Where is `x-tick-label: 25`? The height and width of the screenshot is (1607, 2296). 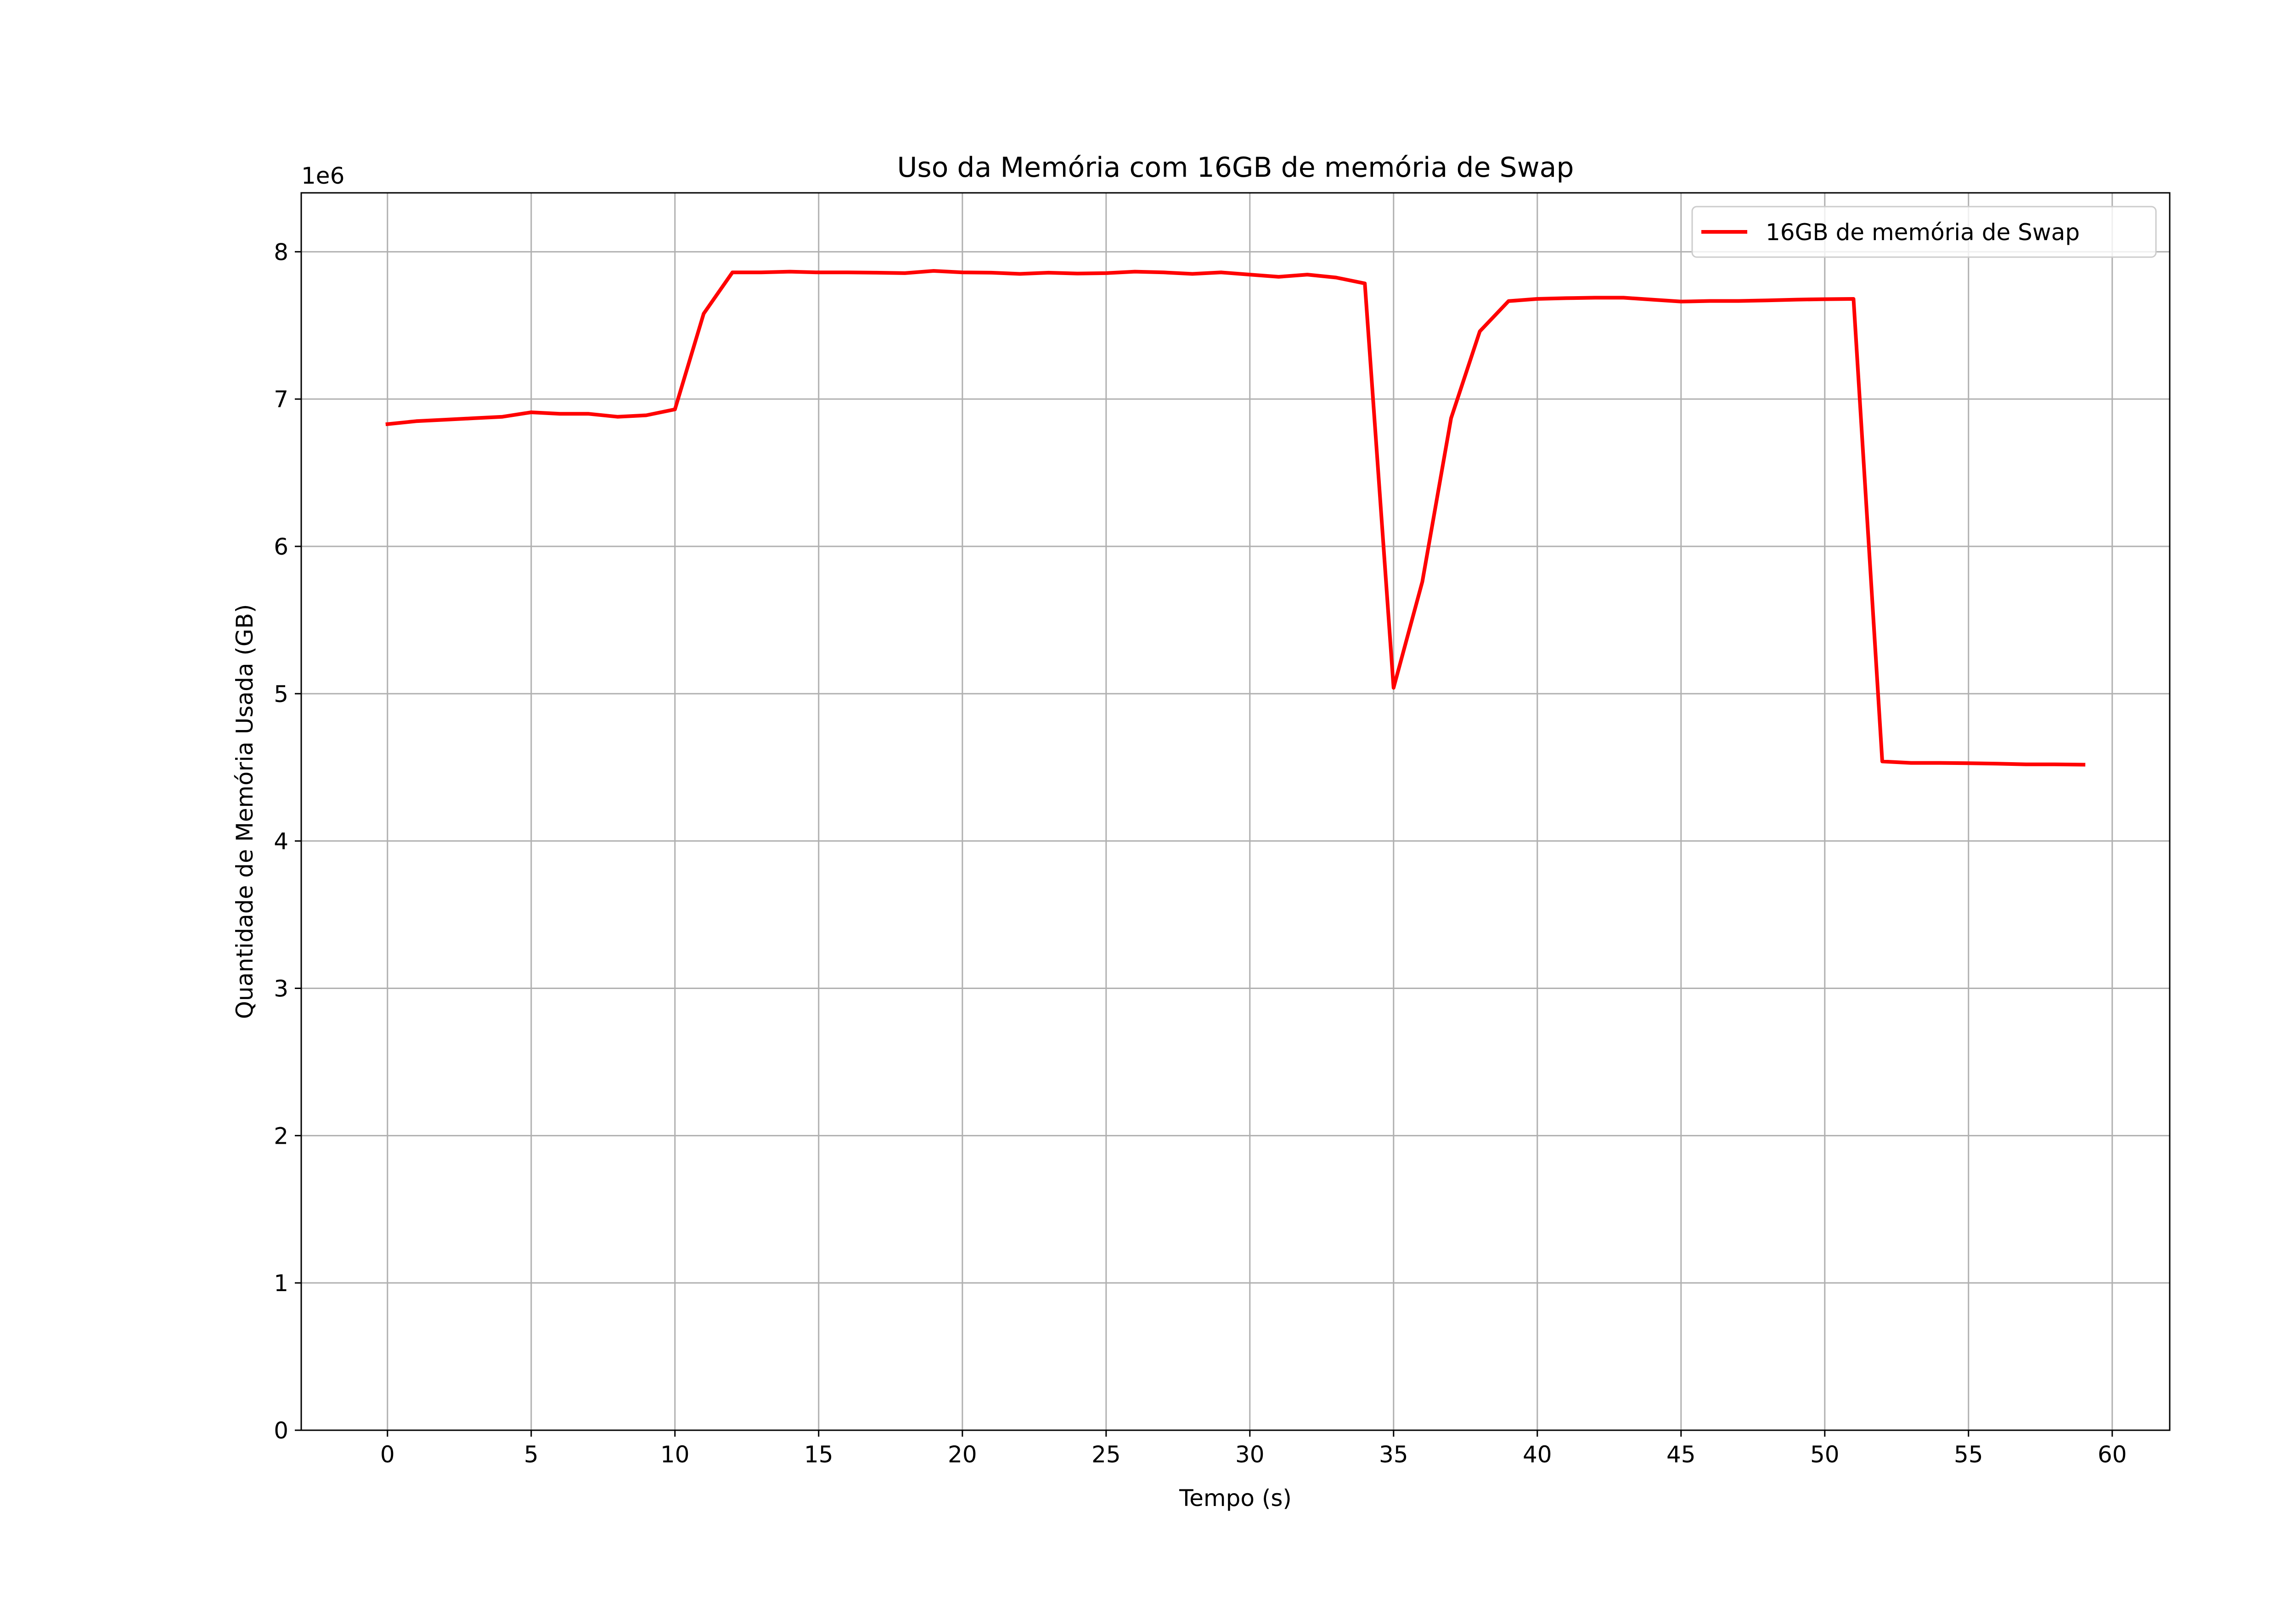 x-tick-label: 25 is located at coordinates (1106, 1454).